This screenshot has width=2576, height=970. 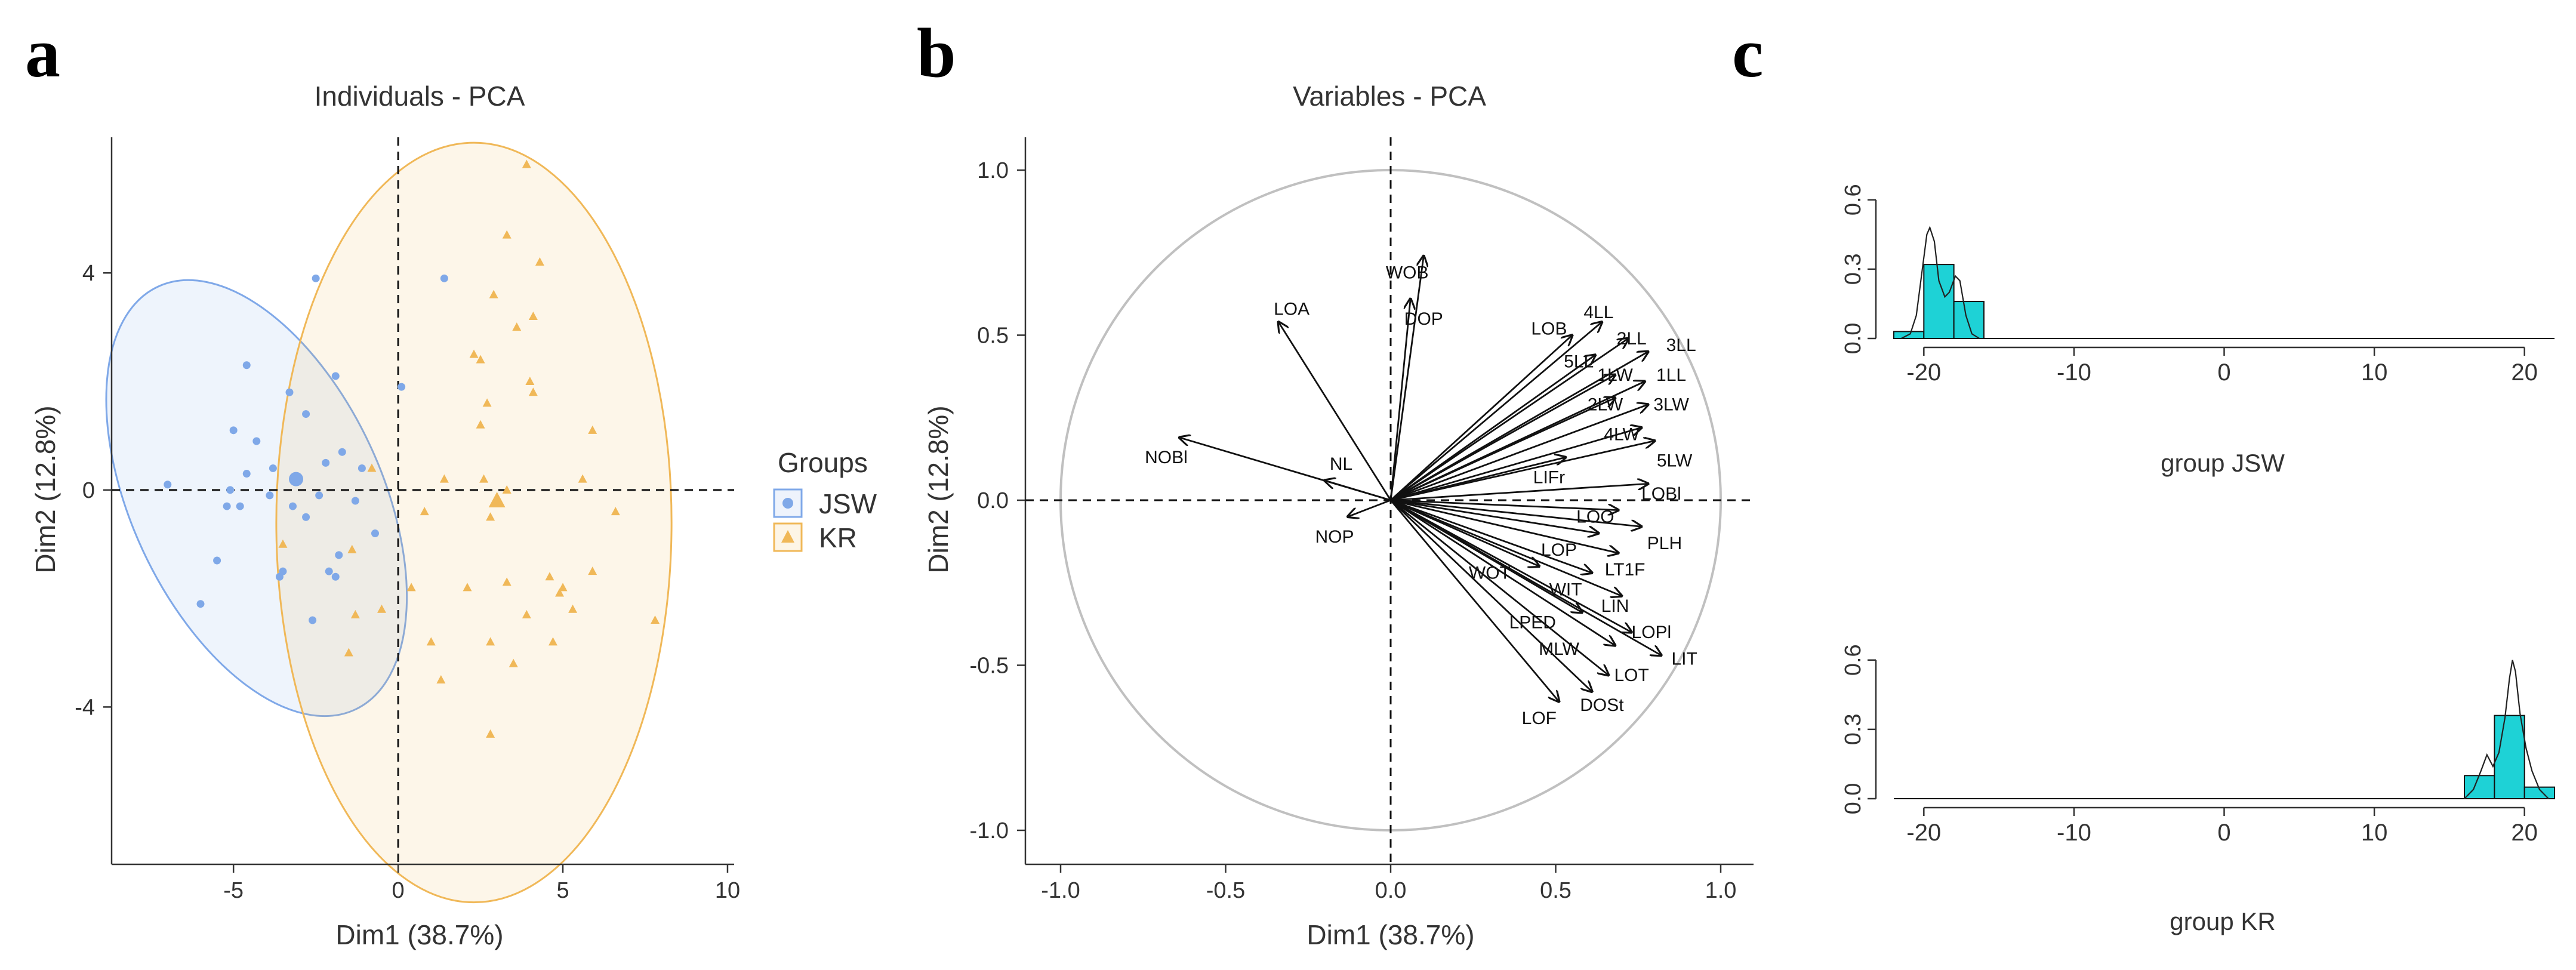 I want to click on variable-label: MLW, so click(x=1559, y=649).